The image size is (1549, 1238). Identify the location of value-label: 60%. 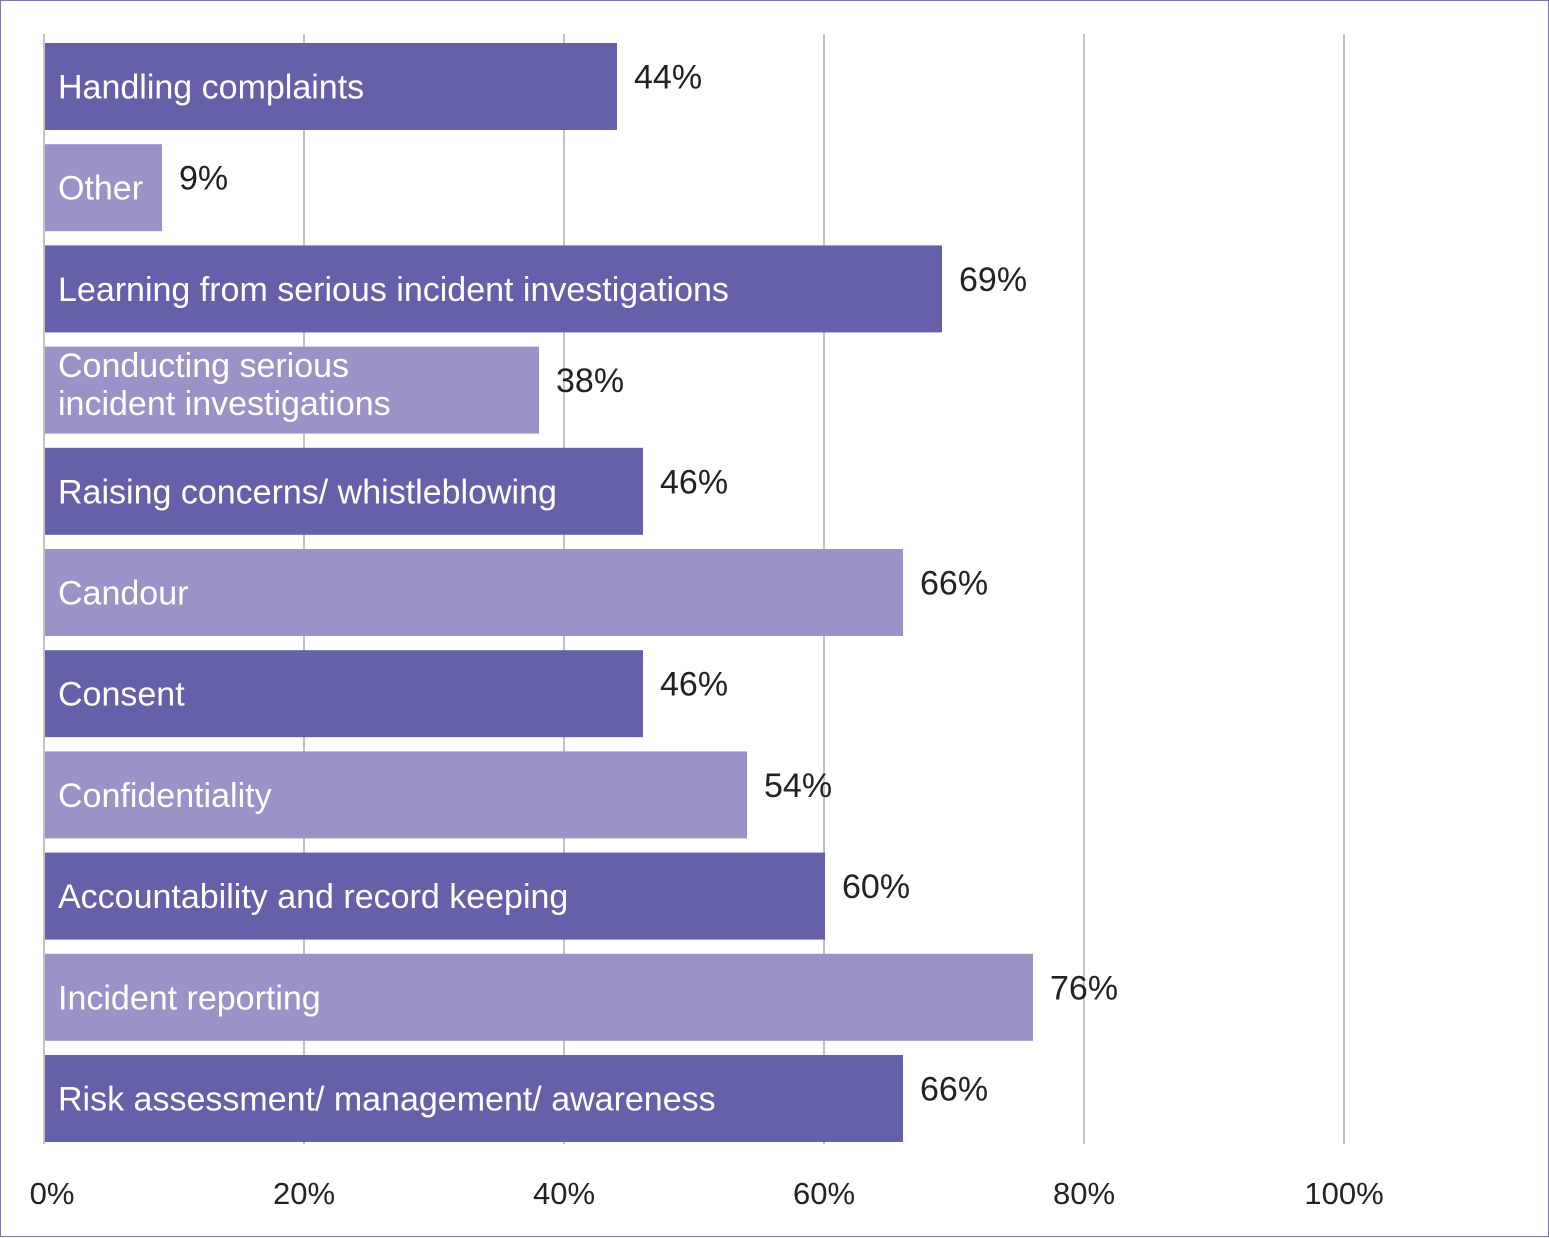
(876, 887).